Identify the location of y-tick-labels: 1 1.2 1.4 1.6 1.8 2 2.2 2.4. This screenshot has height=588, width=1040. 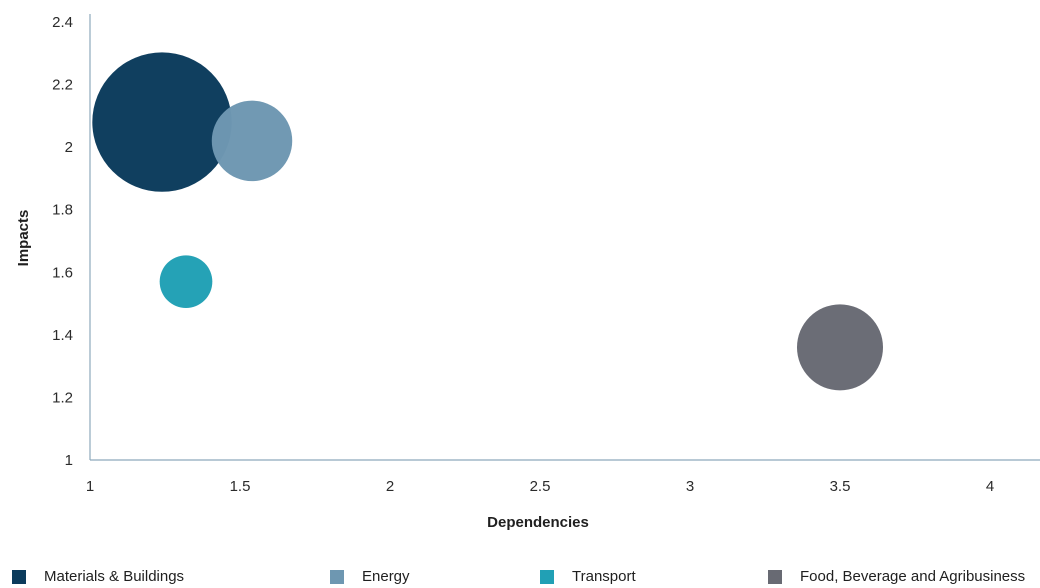
(62, 241).